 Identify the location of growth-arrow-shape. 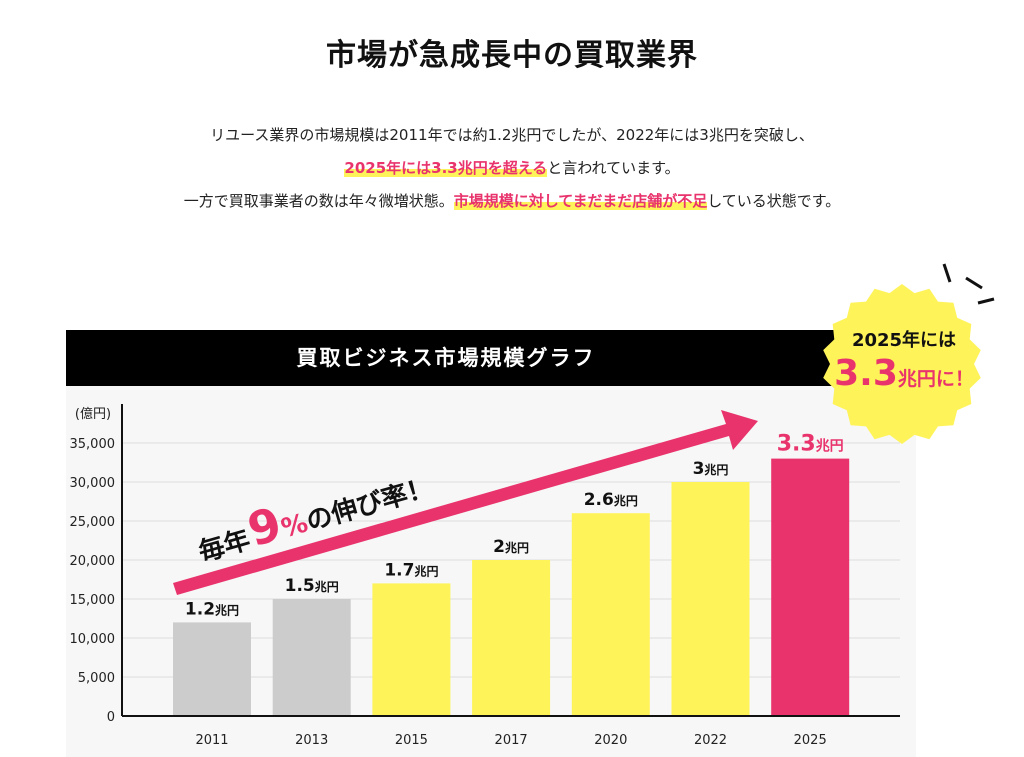
(465, 502).